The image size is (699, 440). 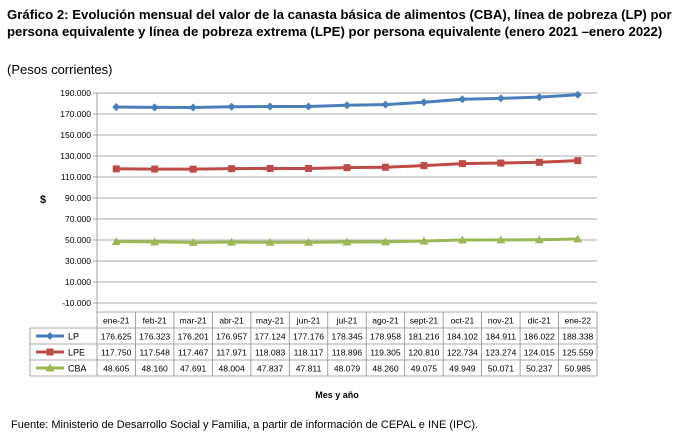 What do you see at coordinates (308, 337) in the screenshot?
I see `data-label: 177.176` at bounding box center [308, 337].